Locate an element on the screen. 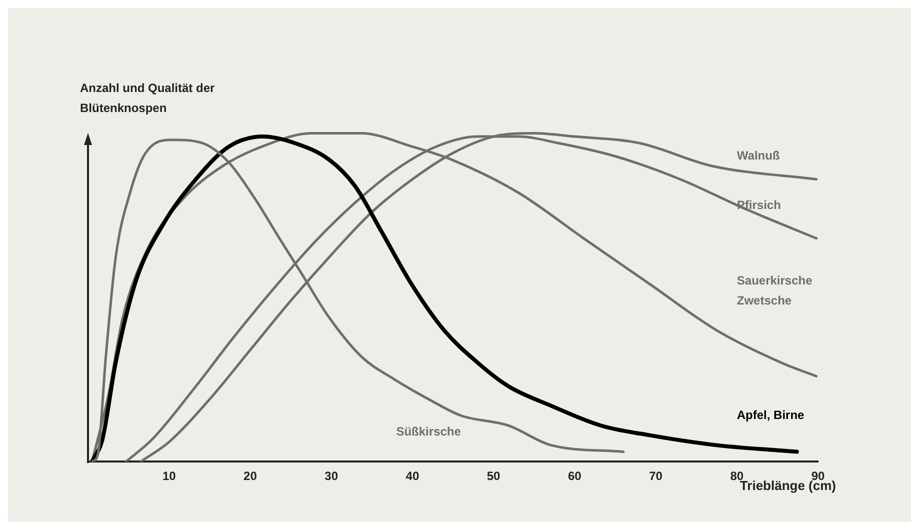  text: Sauerkirsche Zwetsche is located at coordinates (774, 290).